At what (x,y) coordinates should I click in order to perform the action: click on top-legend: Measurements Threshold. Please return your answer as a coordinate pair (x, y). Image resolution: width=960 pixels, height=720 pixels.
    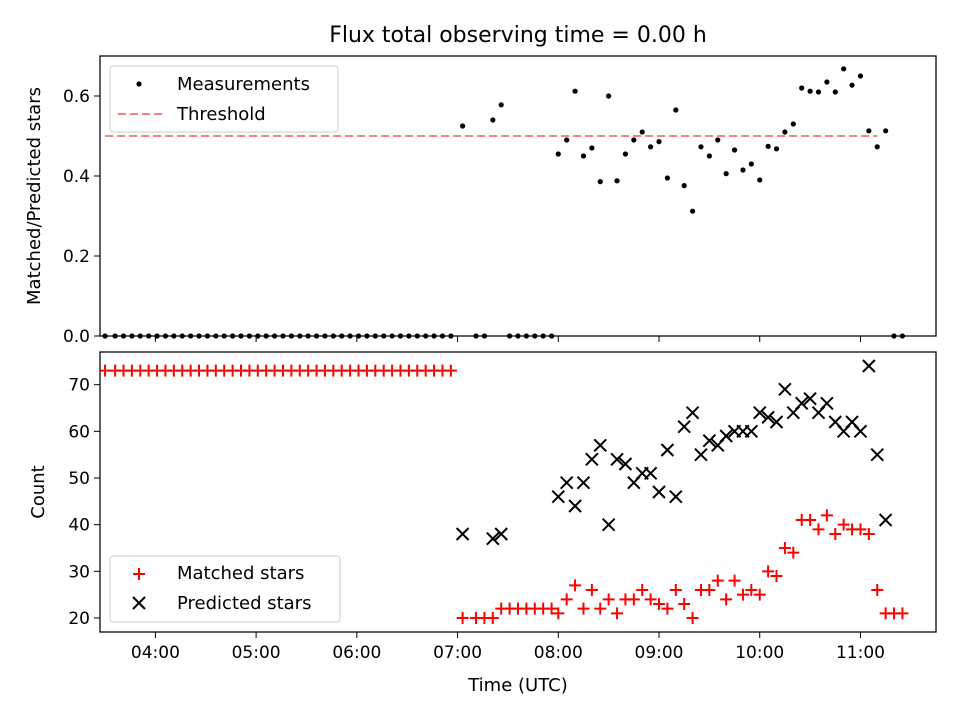
    Looking at the image, I should click on (224, 99).